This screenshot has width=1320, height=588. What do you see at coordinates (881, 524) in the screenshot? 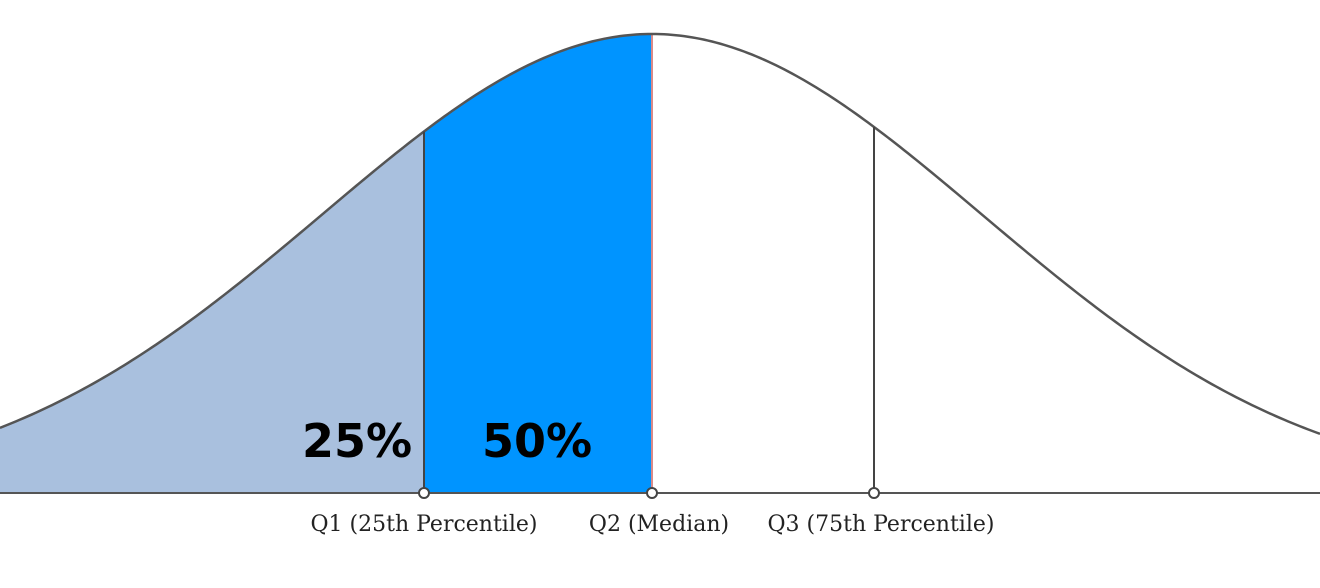
I see `q3-label: Q3 (75th Percentile)` at bounding box center [881, 524].